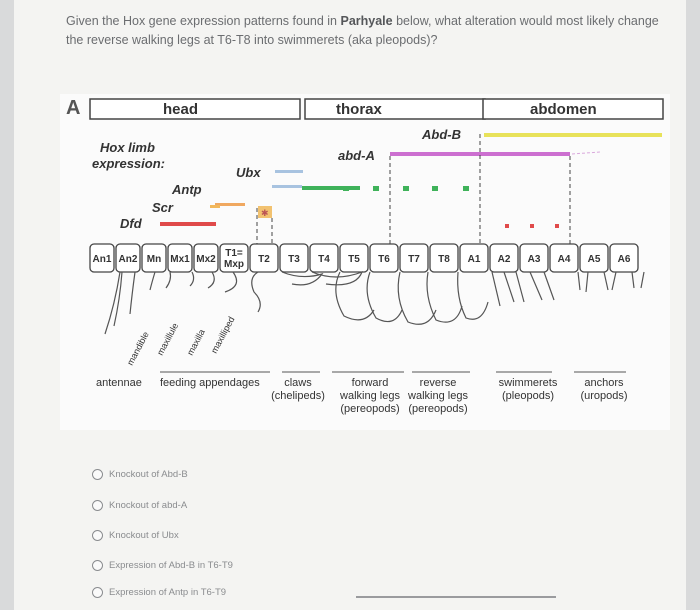 The height and width of the screenshot is (610, 700). I want to click on segment-t4: T4, so click(324, 258).